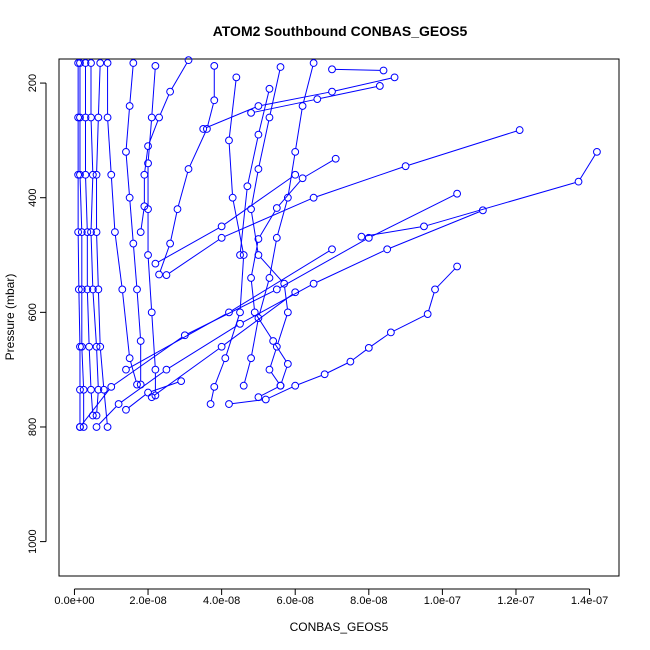  What do you see at coordinates (515, 601) in the screenshot?
I see `x-tick-label: 1.2e-07` at bounding box center [515, 601].